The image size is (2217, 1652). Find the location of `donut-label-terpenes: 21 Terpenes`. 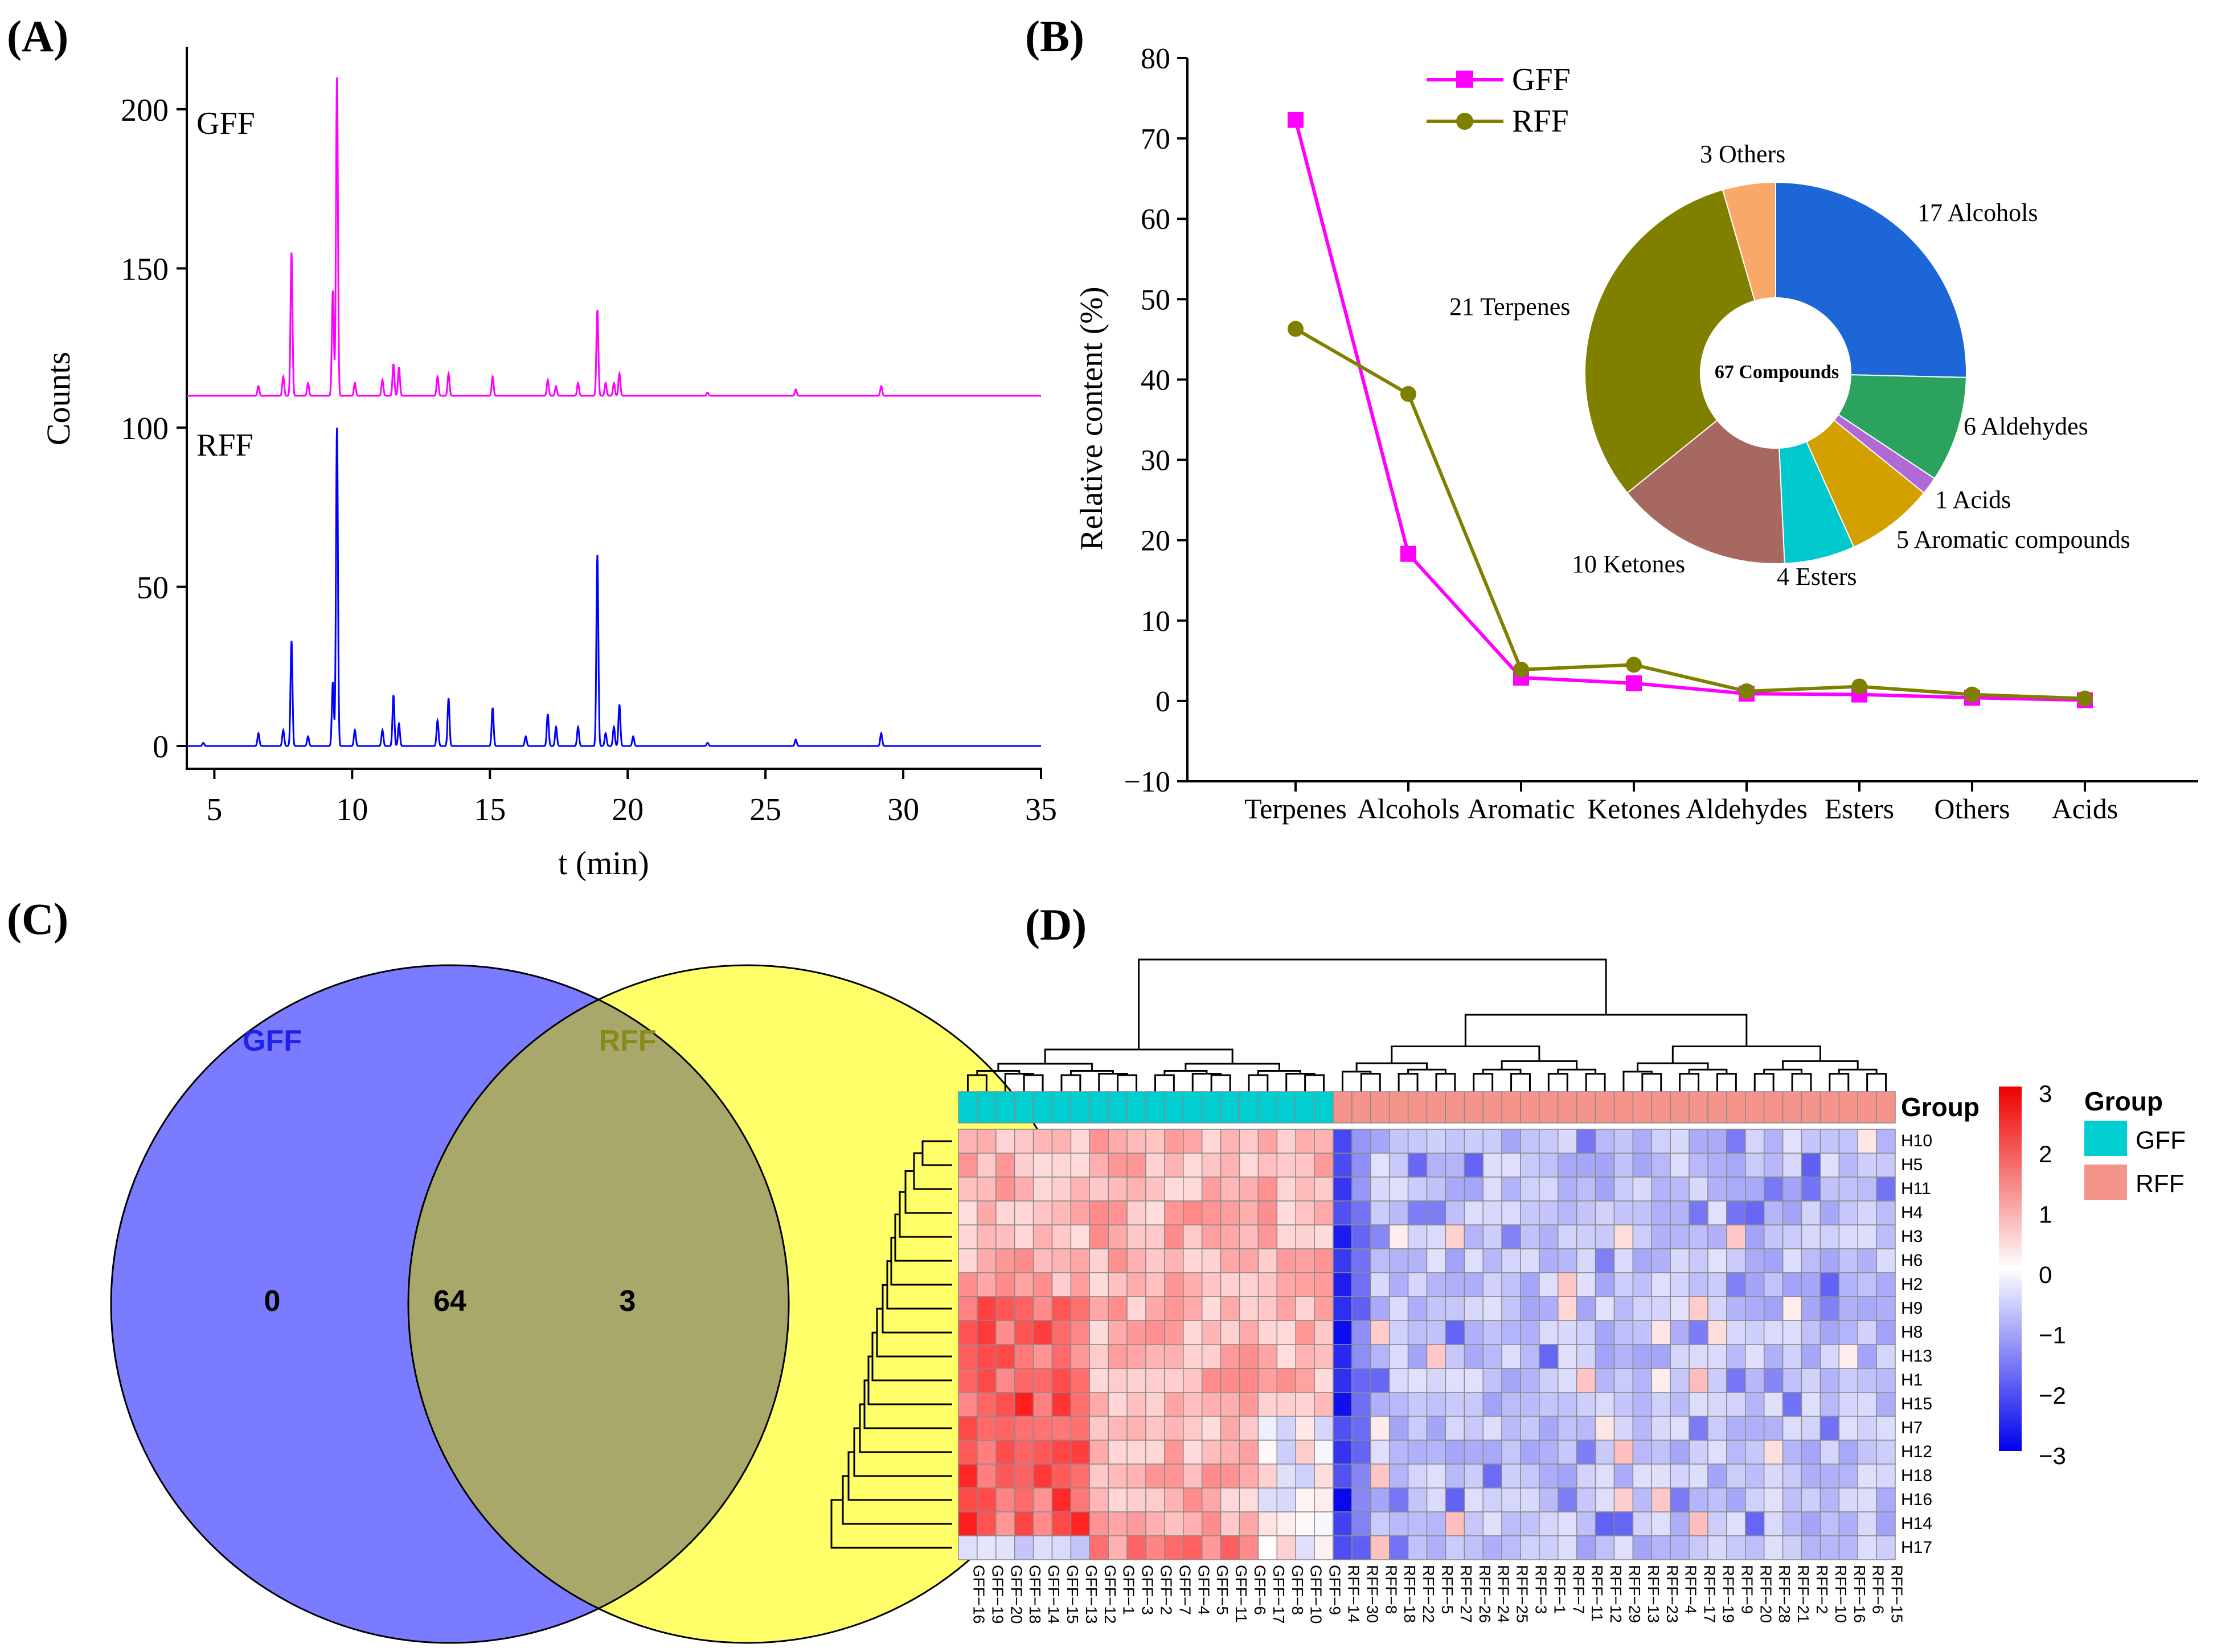

donut-label-terpenes: 21 Terpenes is located at coordinates (1509, 307).